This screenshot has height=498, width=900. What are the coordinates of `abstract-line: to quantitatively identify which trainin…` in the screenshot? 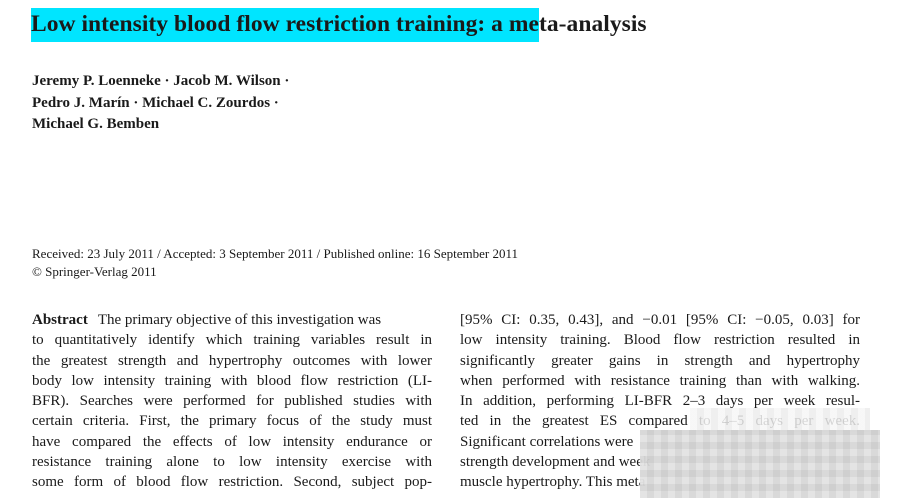 It's located at (232, 340).